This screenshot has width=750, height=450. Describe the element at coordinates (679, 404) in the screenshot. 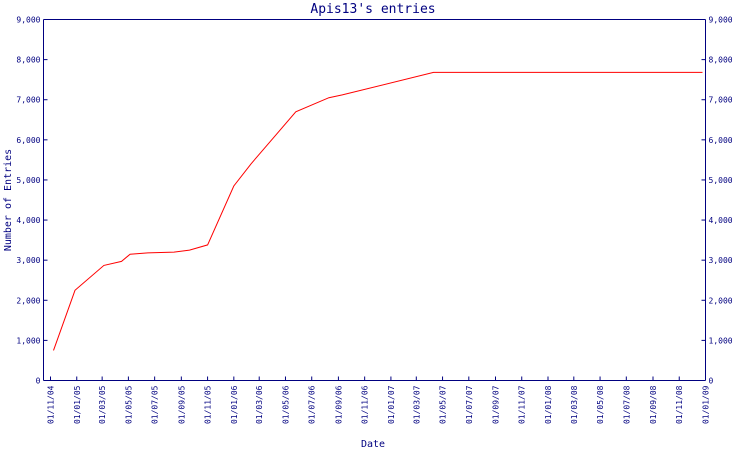

I see `x-tick-label: 01/11/08` at that location.